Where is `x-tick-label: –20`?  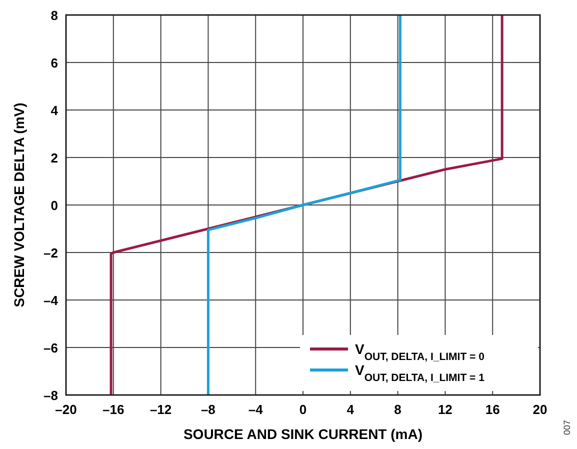
x-tick-label: –20 is located at coordinates (66, 409).